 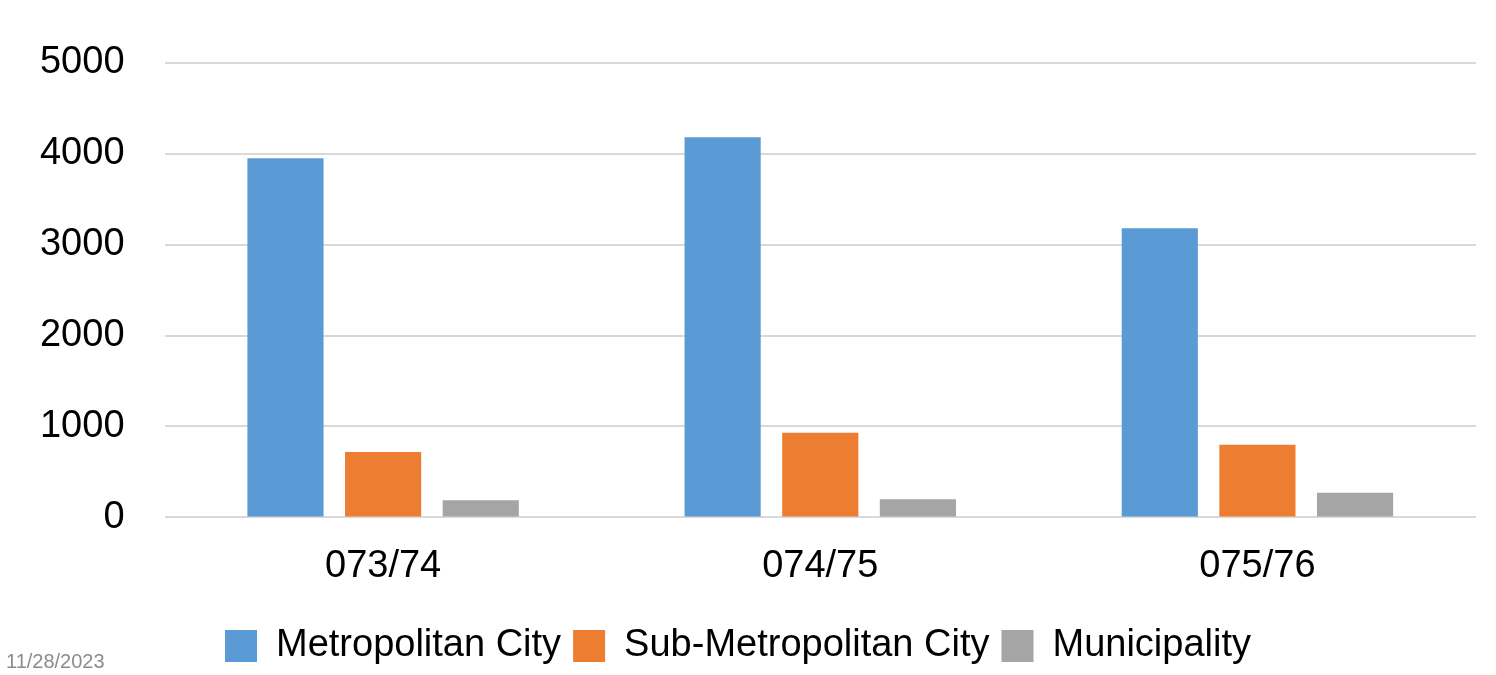 What do you see at coordinates (1257, 563) in the screenshot?
I see `x-tick-label: 075/76` at bounding box center [1257, 563].